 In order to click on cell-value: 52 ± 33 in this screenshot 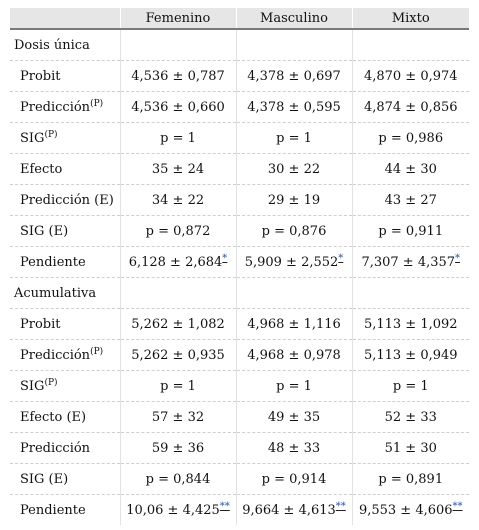, I will do `click(410, 417)`.